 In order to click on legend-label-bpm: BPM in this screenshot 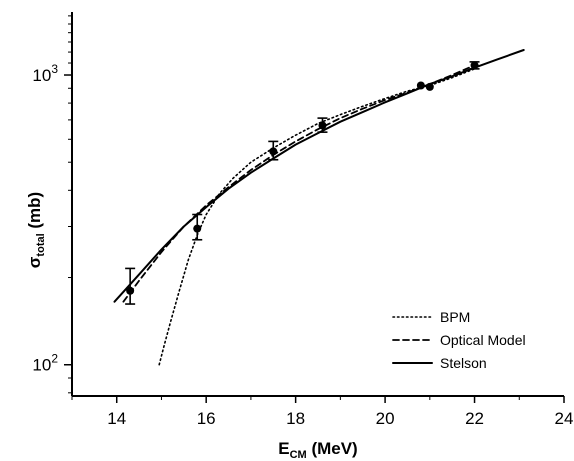, I will do `click(455, 317)`.